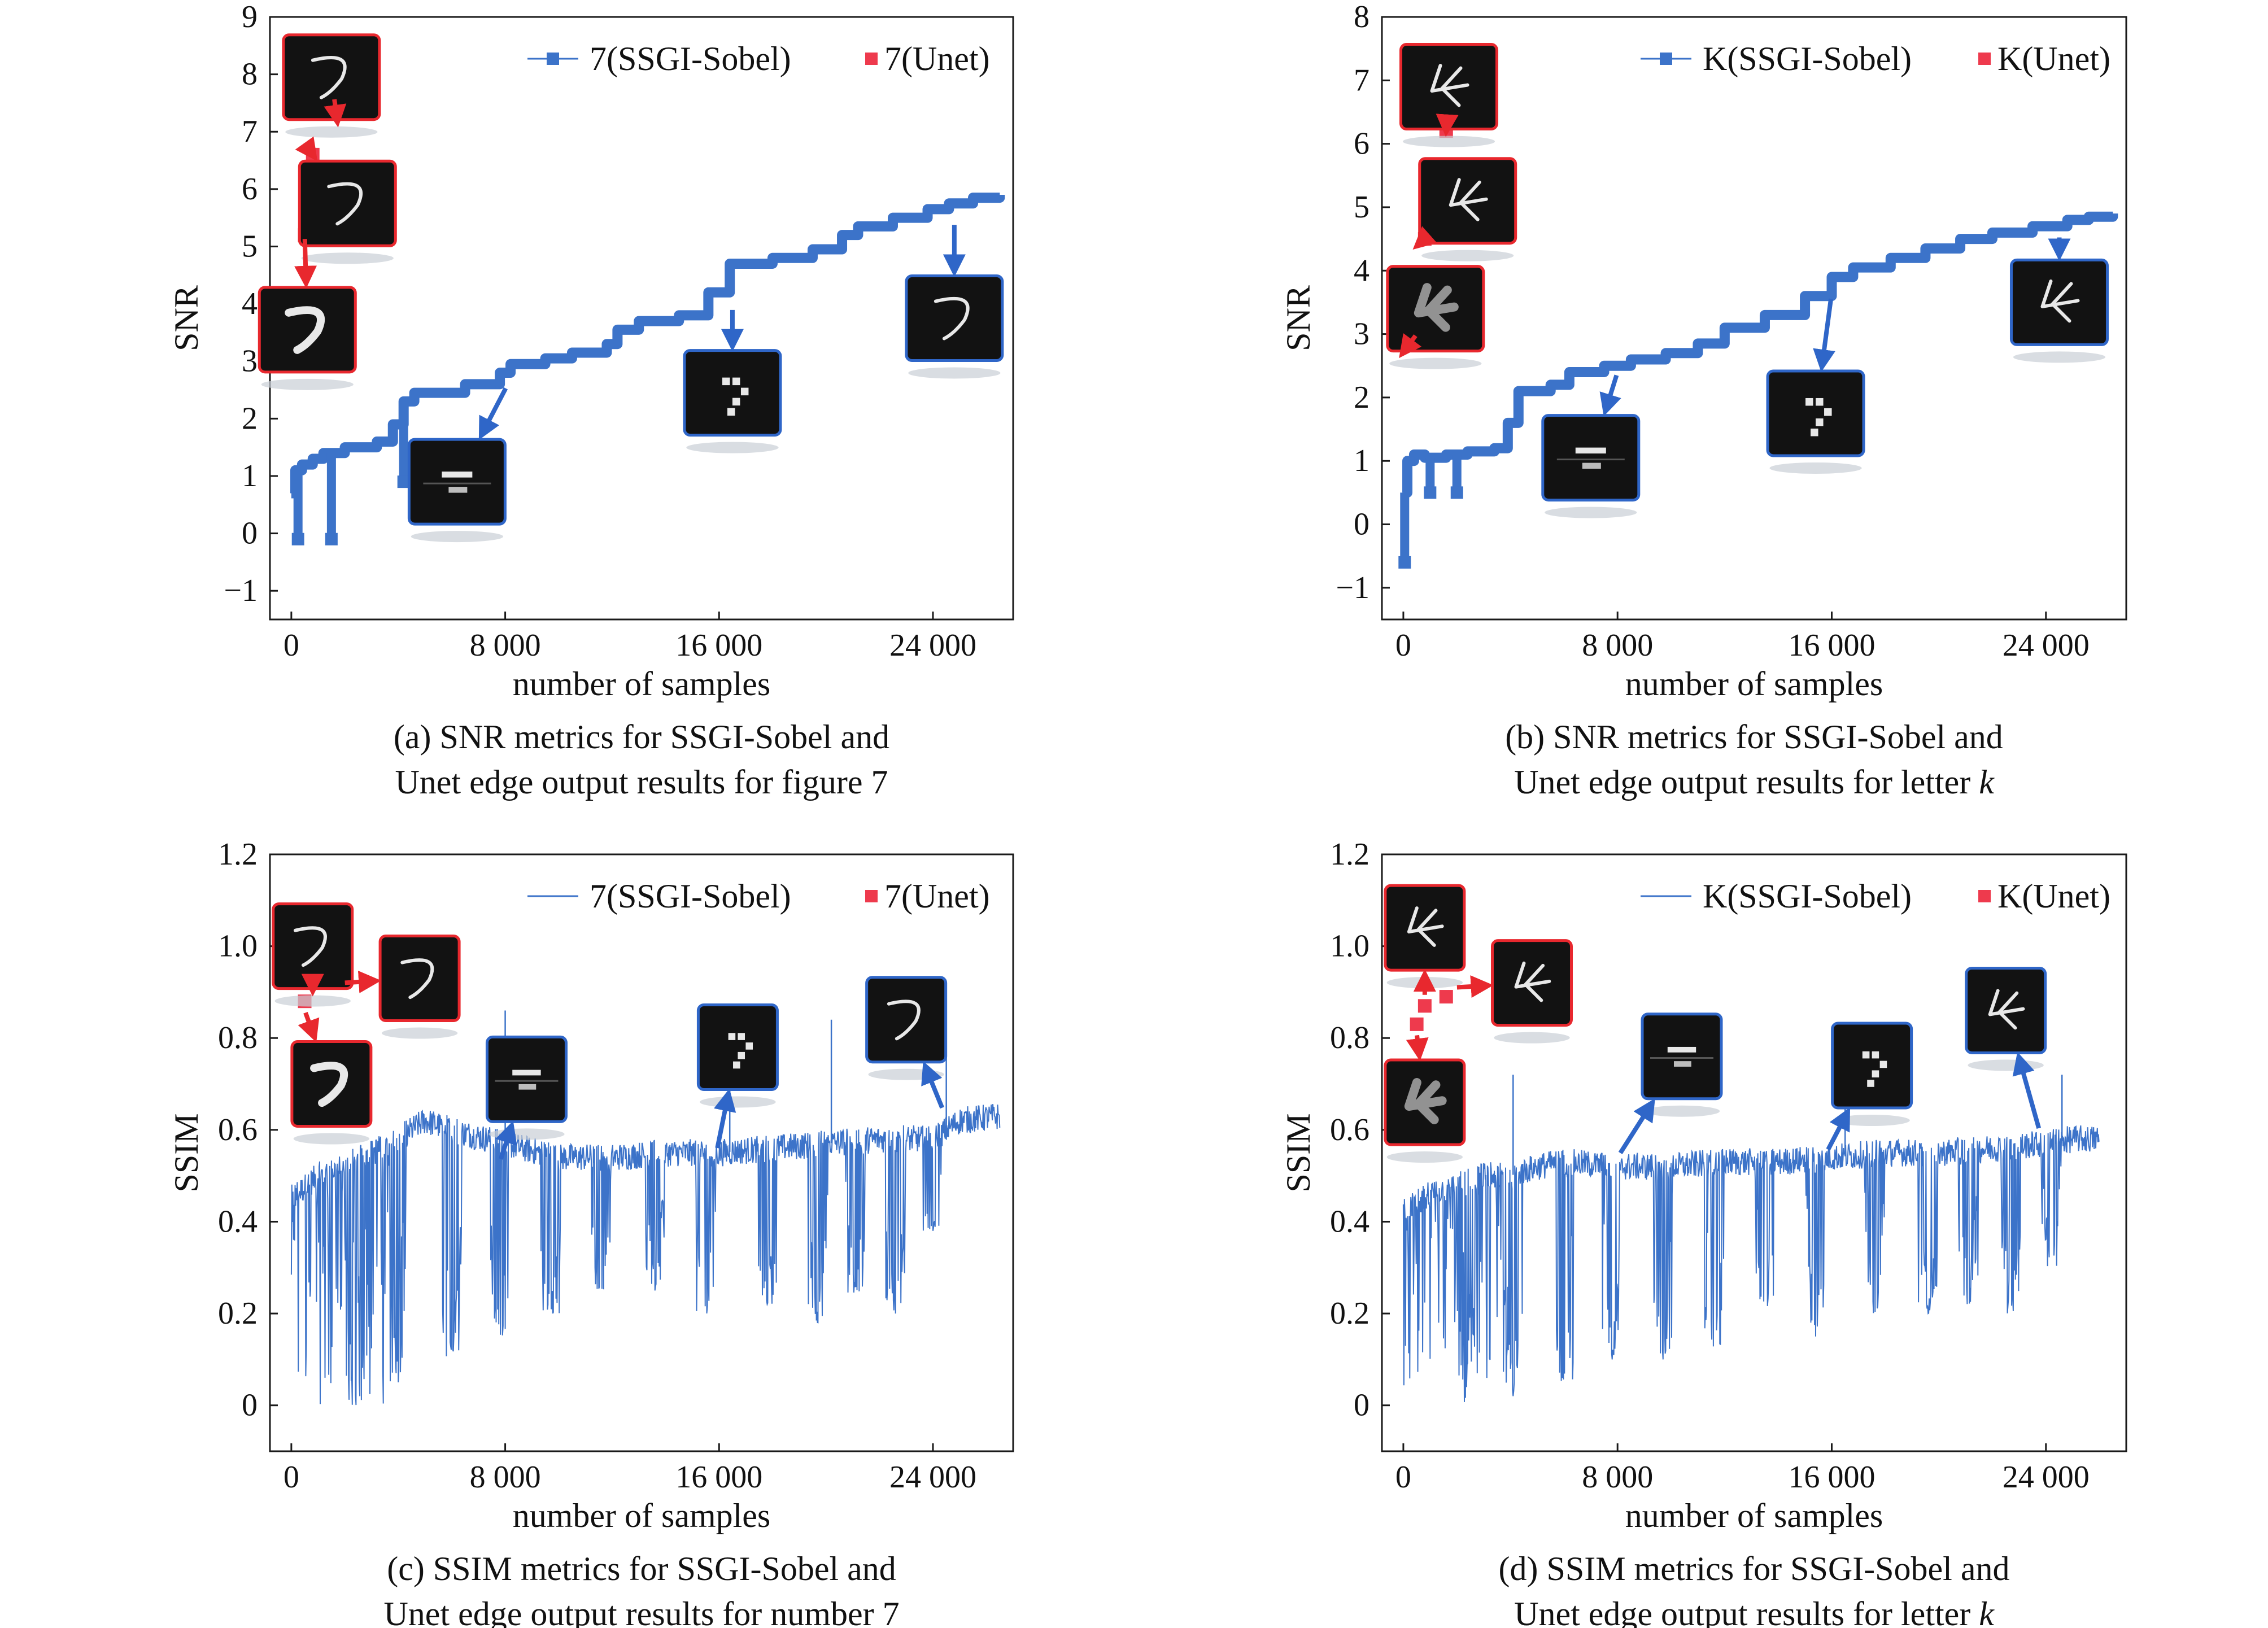 The width and height of the screenshot is (2268, 1628). I want to click on panel-a-thumbnail-glyph-block, so click(726, 382).